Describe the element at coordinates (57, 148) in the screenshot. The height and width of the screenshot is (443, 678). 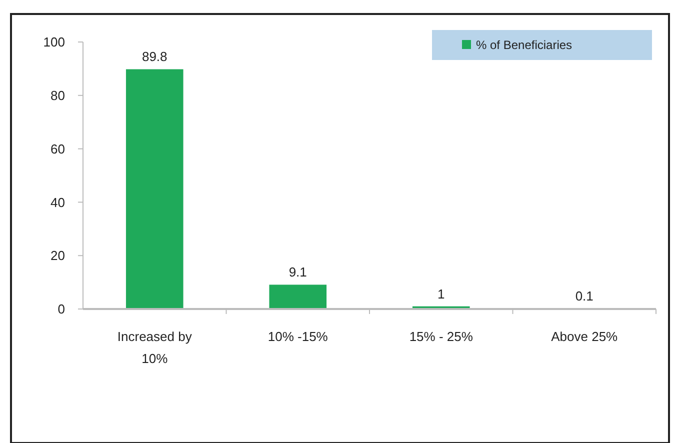
I see `y-tick-label: 60` at that location.